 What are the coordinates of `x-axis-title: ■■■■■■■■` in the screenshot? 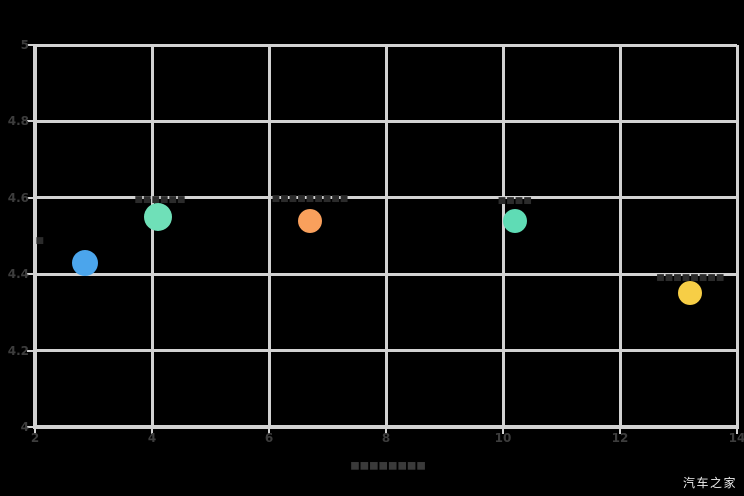 It's located at (388, 466).